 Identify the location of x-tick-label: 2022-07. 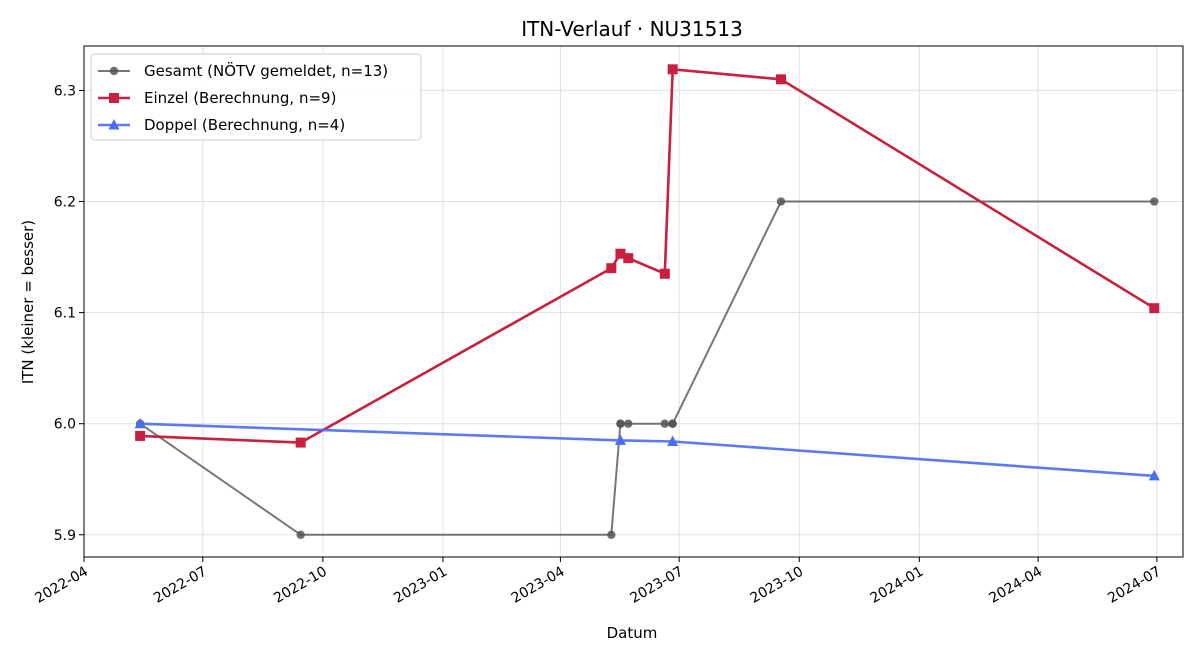
(180, 585).